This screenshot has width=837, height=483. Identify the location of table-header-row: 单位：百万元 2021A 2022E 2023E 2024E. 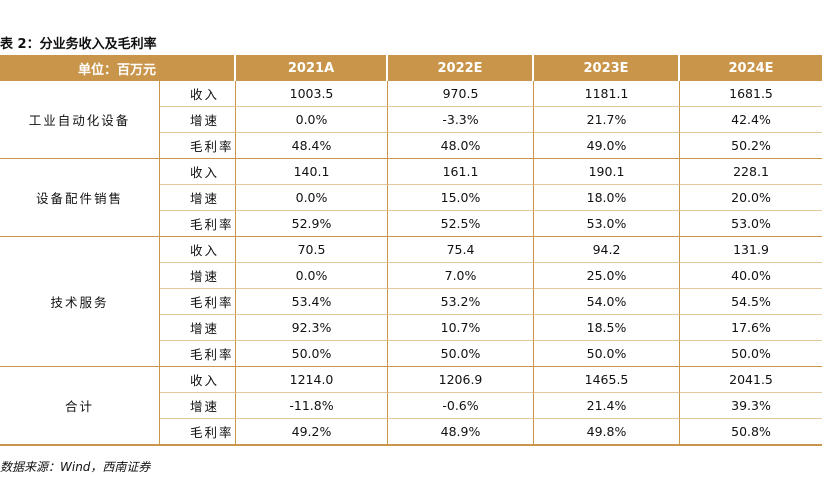
(411, 68).